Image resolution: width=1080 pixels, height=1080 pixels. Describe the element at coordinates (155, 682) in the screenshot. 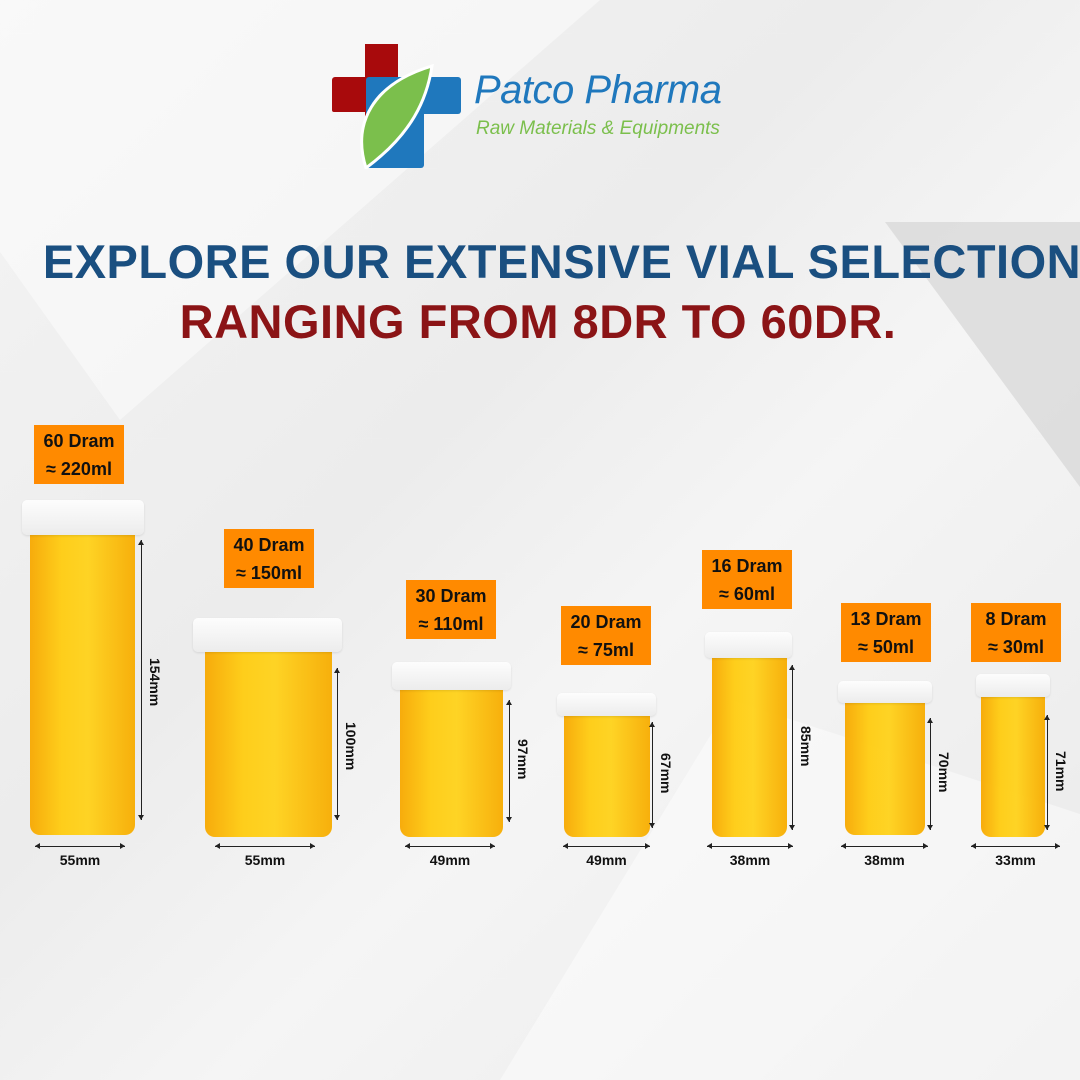

I see `height-dimension: 154mm` at that location.